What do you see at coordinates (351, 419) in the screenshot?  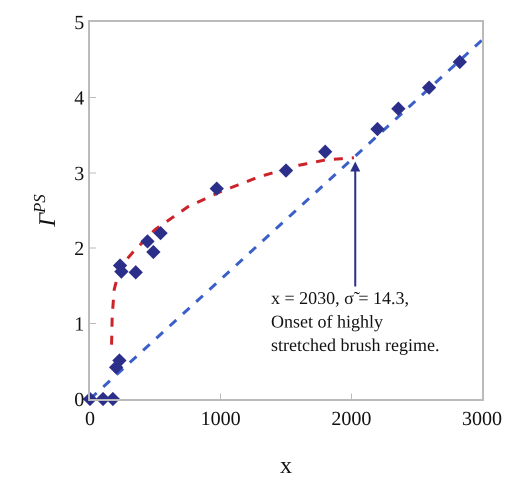 I see `x-tick-label: 2000` at bounding box center [351, 419].